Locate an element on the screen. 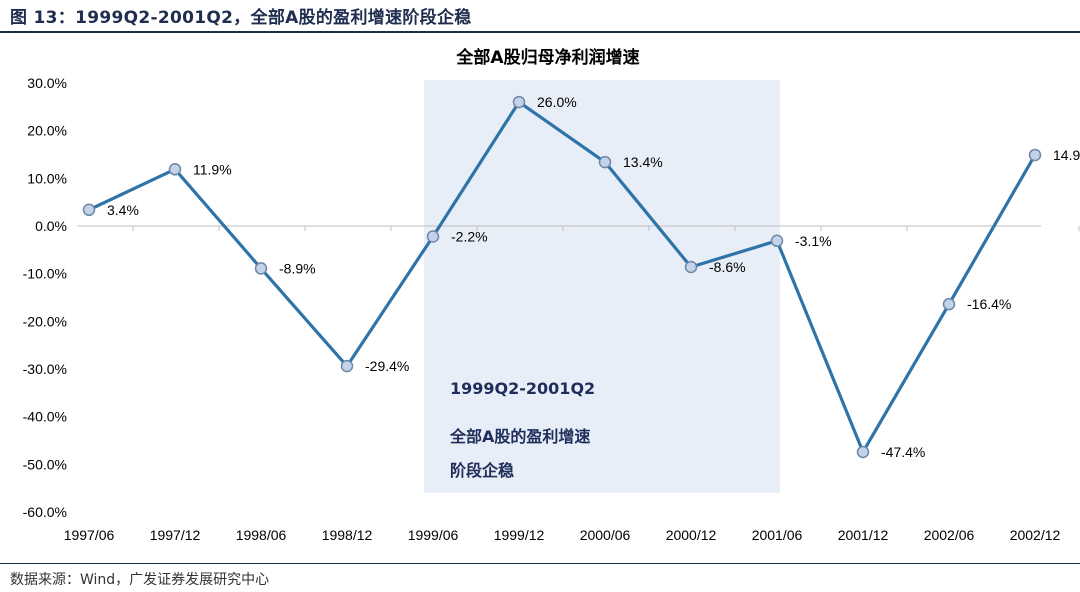  data-label: 13.4% is located at coordinates (643, 162).